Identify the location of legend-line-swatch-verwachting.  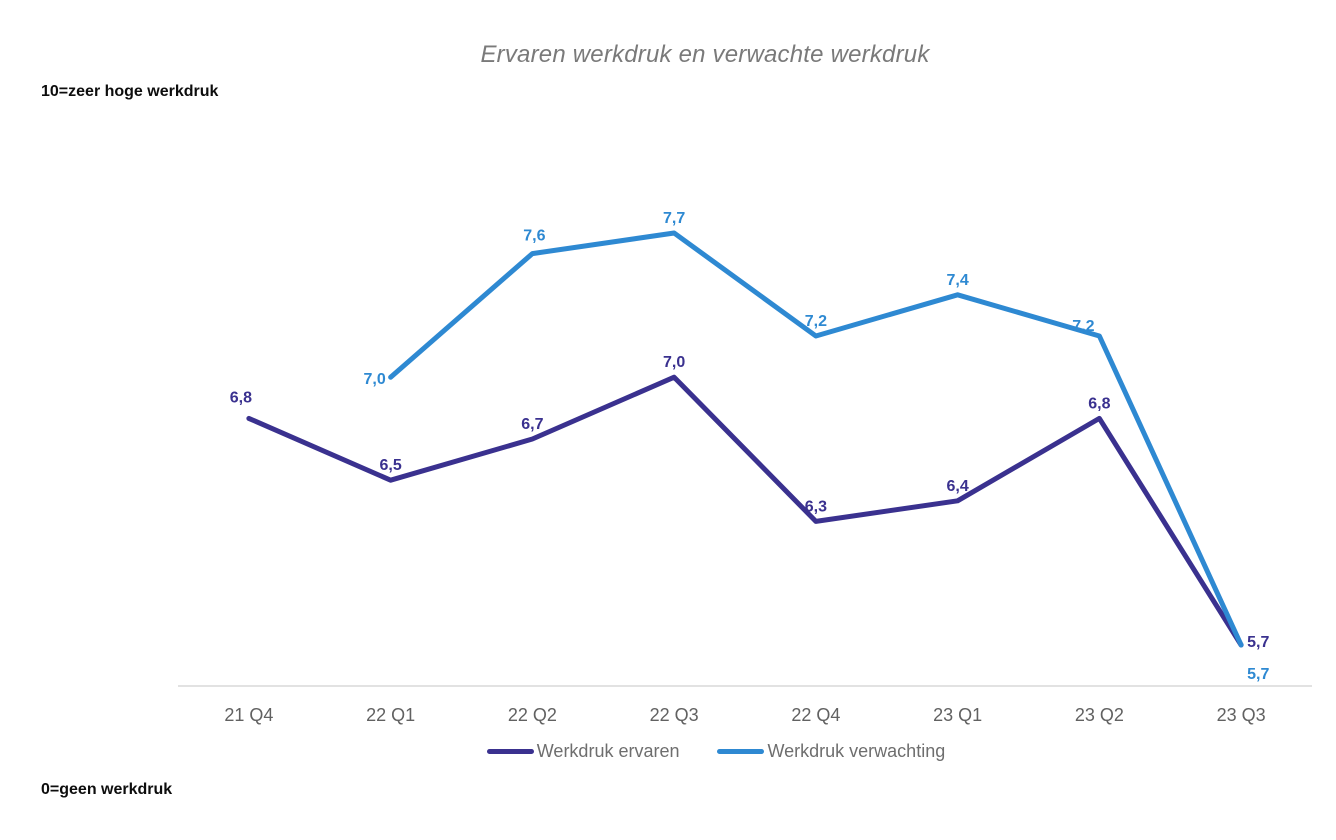
(741, 751).